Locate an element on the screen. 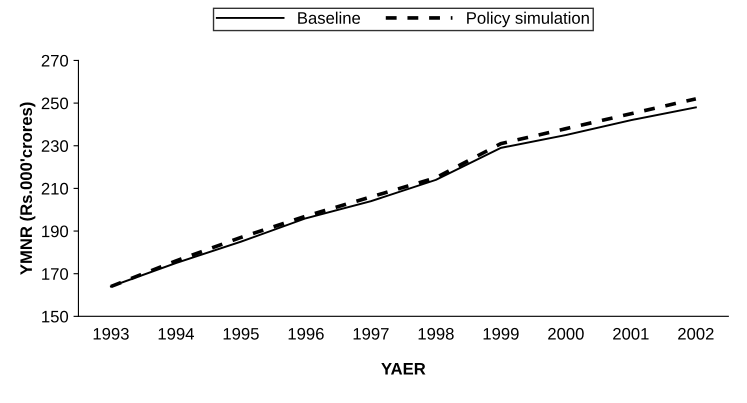 This screenshot has width=747, height=403. y-tick-label: 210 is located at coordinates (55, 188).